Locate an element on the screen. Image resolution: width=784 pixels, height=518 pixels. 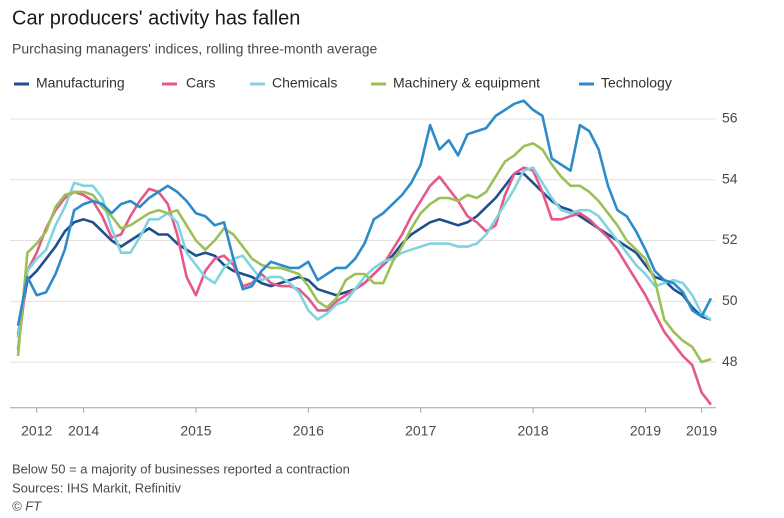
y-tick-label: 56 is located at coordinates (730, 118).